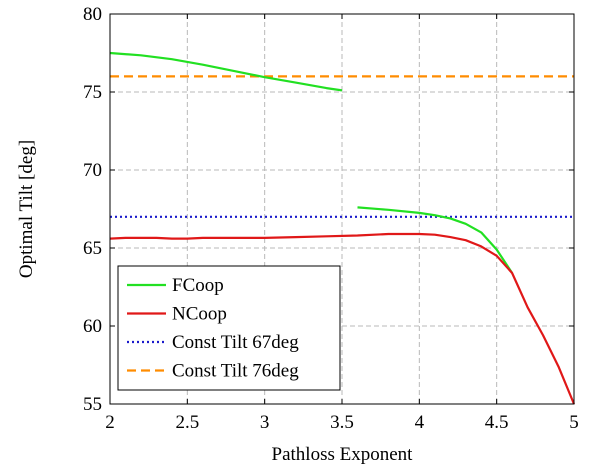  What do you see at coordinates (92, 170) in the screenshot?
I see `y-tick-label: 70` at bounding box center [92, 170].